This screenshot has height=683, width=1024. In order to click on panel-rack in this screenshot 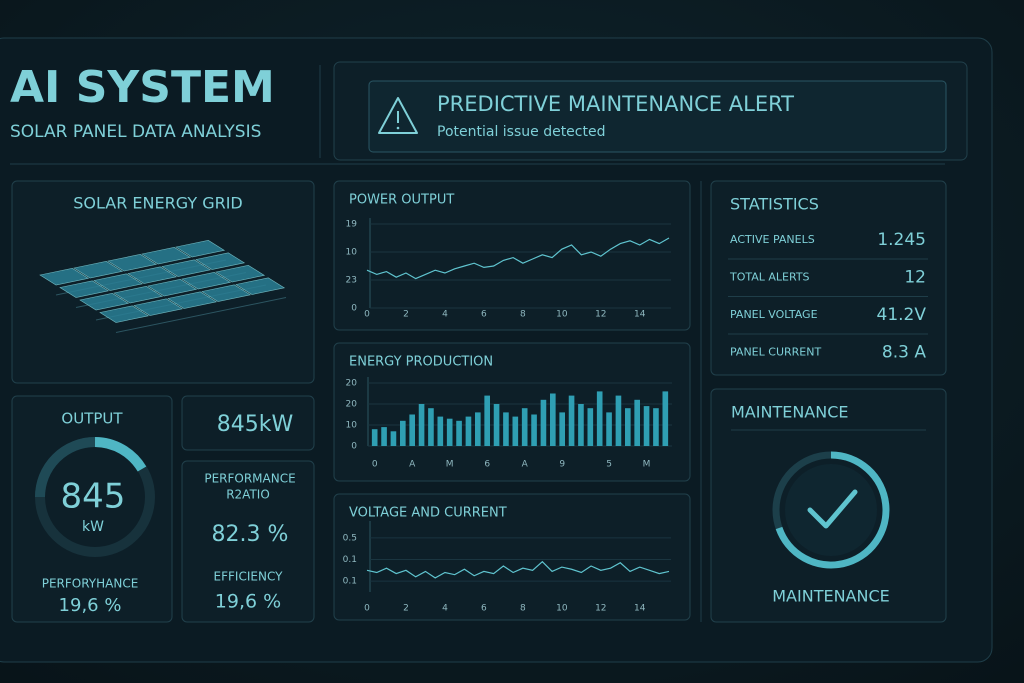, I will do `click(201, 315)`.